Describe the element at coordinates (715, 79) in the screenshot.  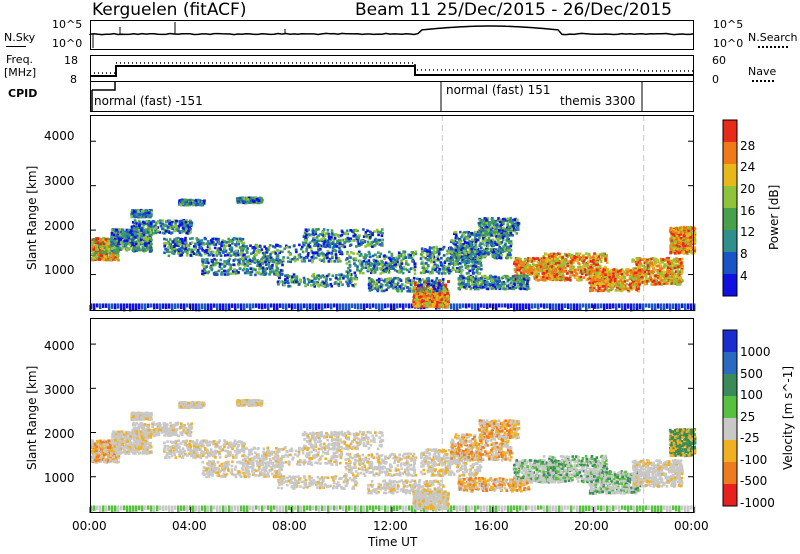
I see `nave-tick-bottom: 0` at that location.